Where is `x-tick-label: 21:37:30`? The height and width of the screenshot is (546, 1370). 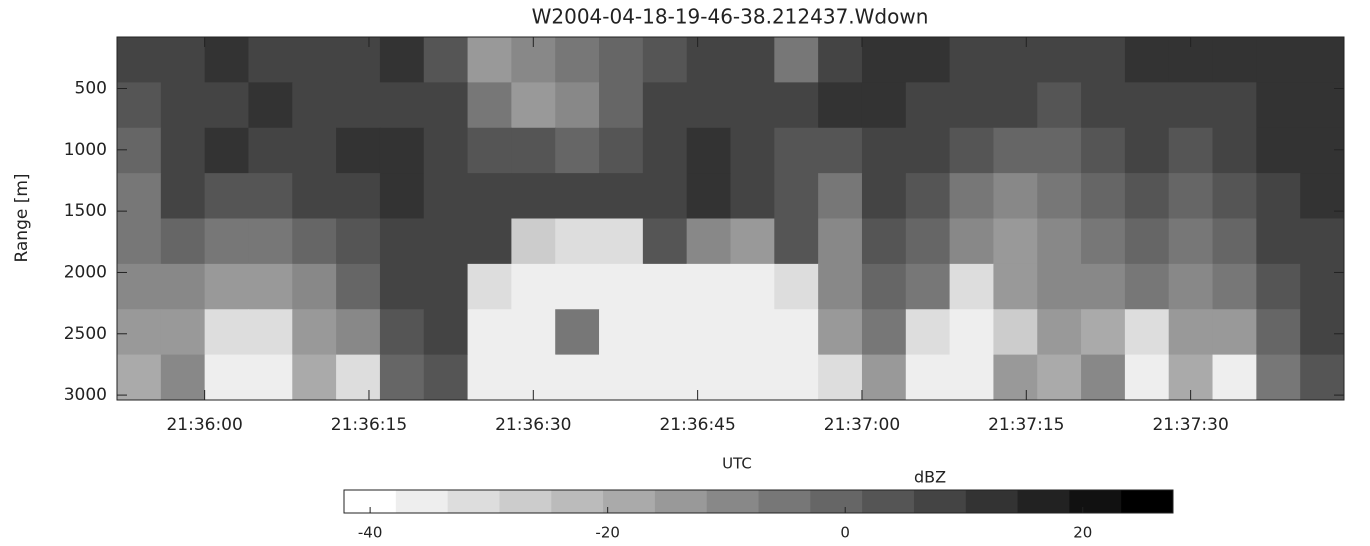
x-tick-label: 21:37:30 is located at coordinates (1190, 425).